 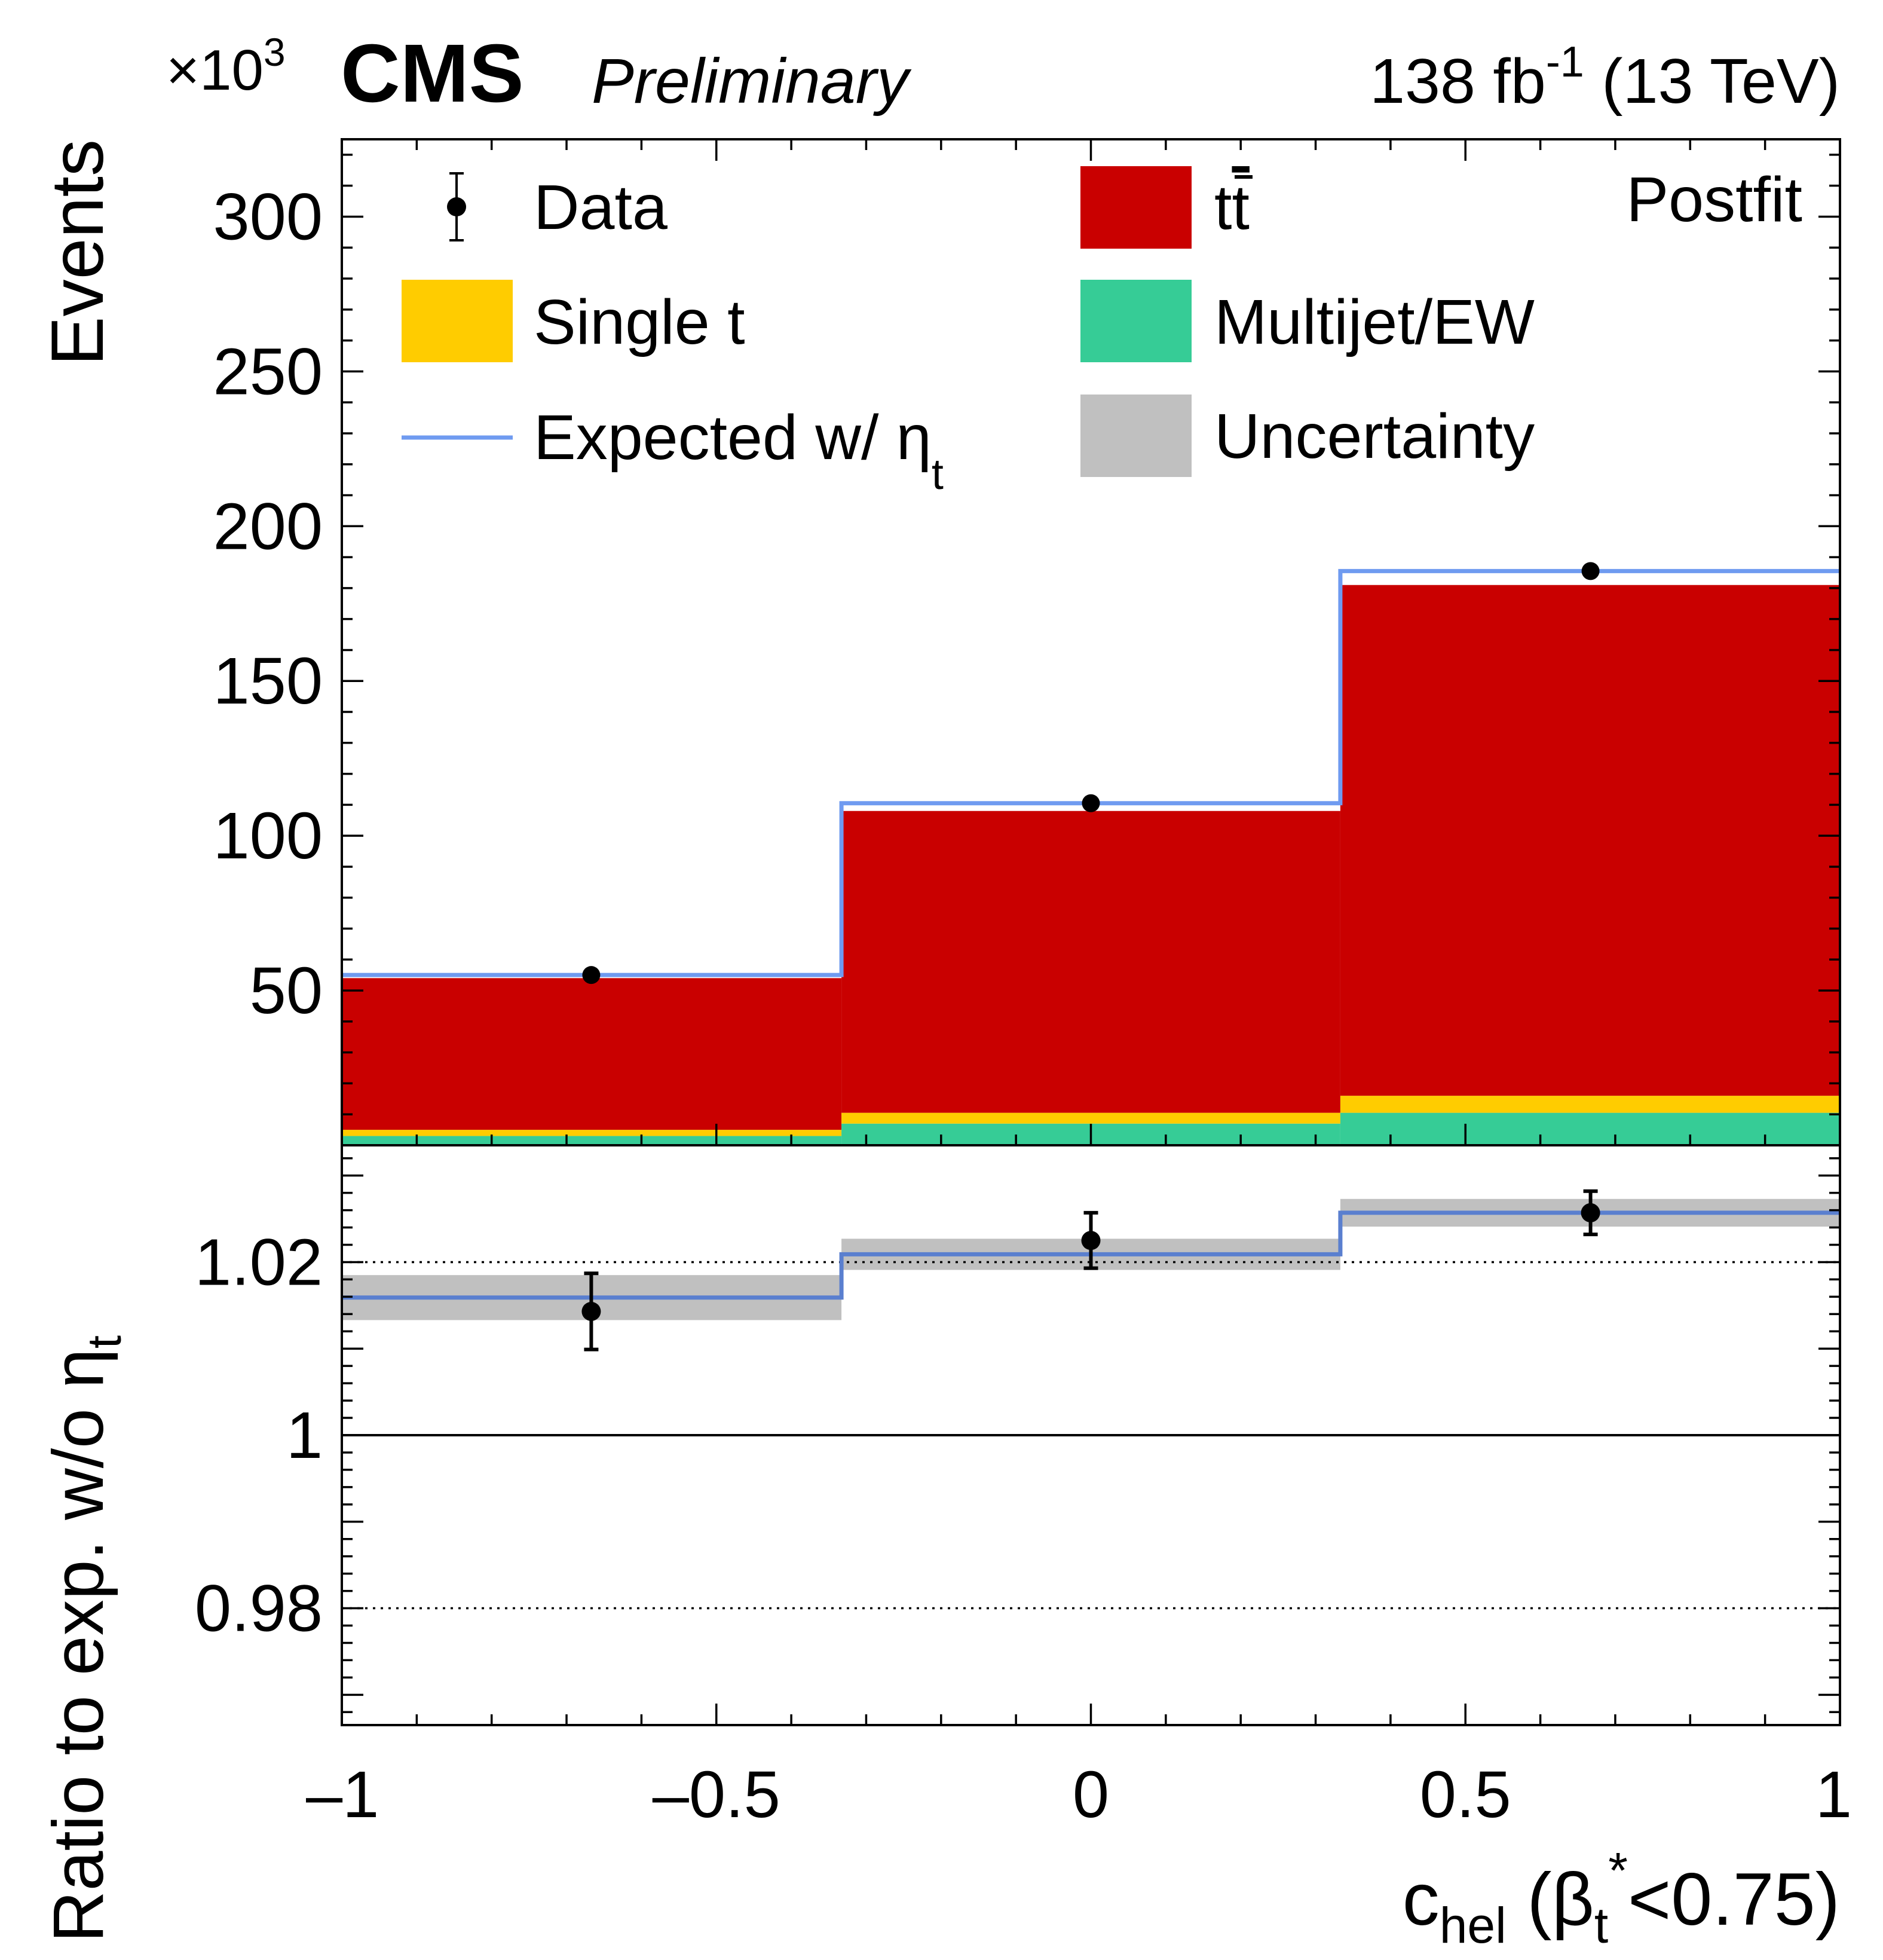 I want to click on legend-entry-multijet-ew: Multijet/EW, so click(x=1307, y=321).